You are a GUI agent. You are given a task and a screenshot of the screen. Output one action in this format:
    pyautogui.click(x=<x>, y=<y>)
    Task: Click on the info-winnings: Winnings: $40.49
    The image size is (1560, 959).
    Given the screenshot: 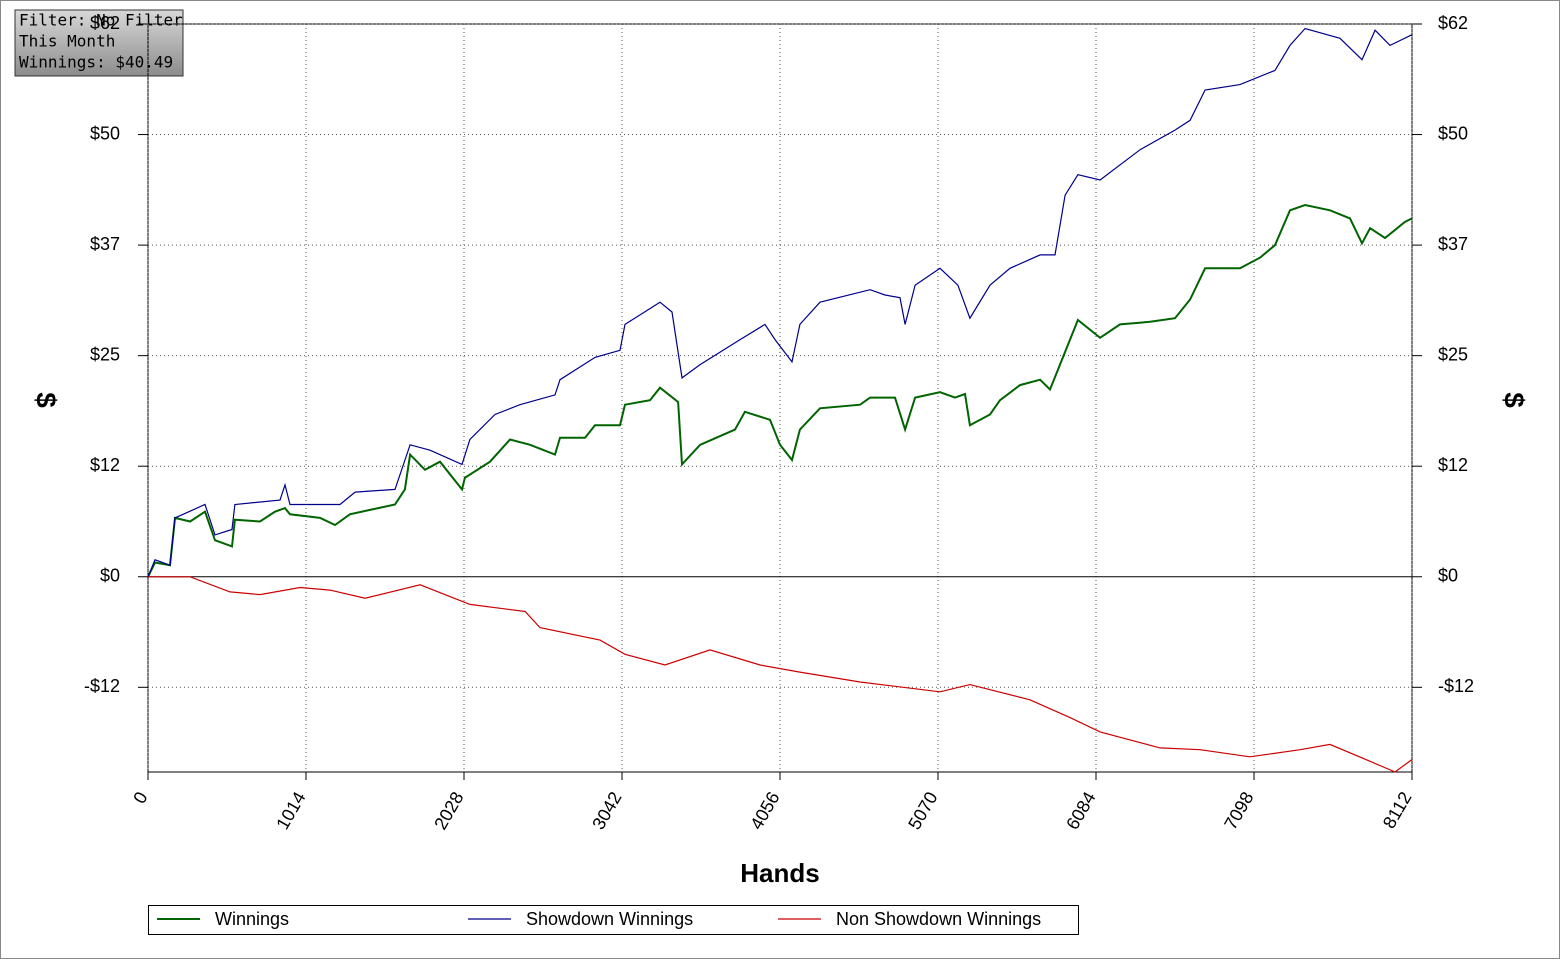 What is the action you would take?
    pyautogui.click(x=96, y=62)
    